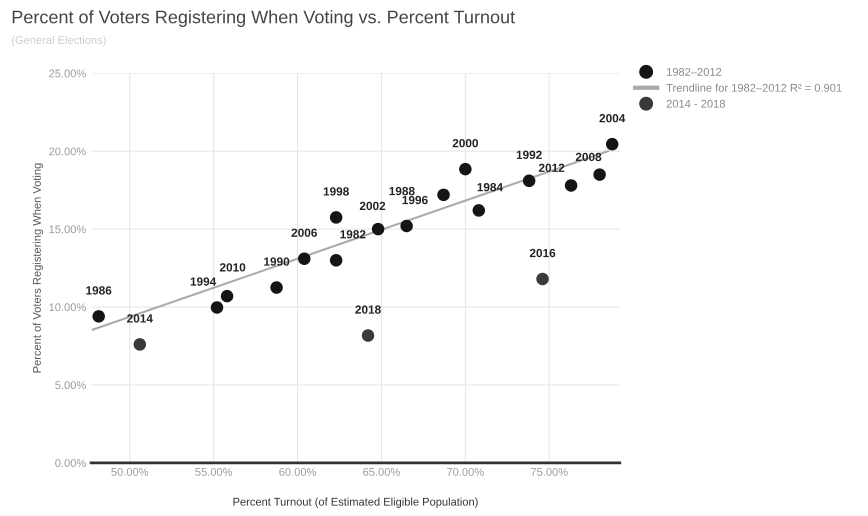 This screenshot has height=516, width=868. I want to click on annotation: 1990, so click(277, 261).